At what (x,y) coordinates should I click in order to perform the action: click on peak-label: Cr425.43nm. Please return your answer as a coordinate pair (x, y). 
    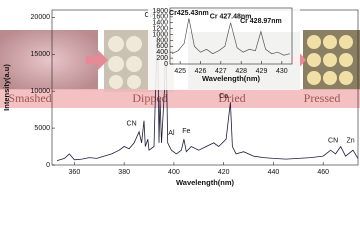
    Looking at the image, I should click on (189, 13).